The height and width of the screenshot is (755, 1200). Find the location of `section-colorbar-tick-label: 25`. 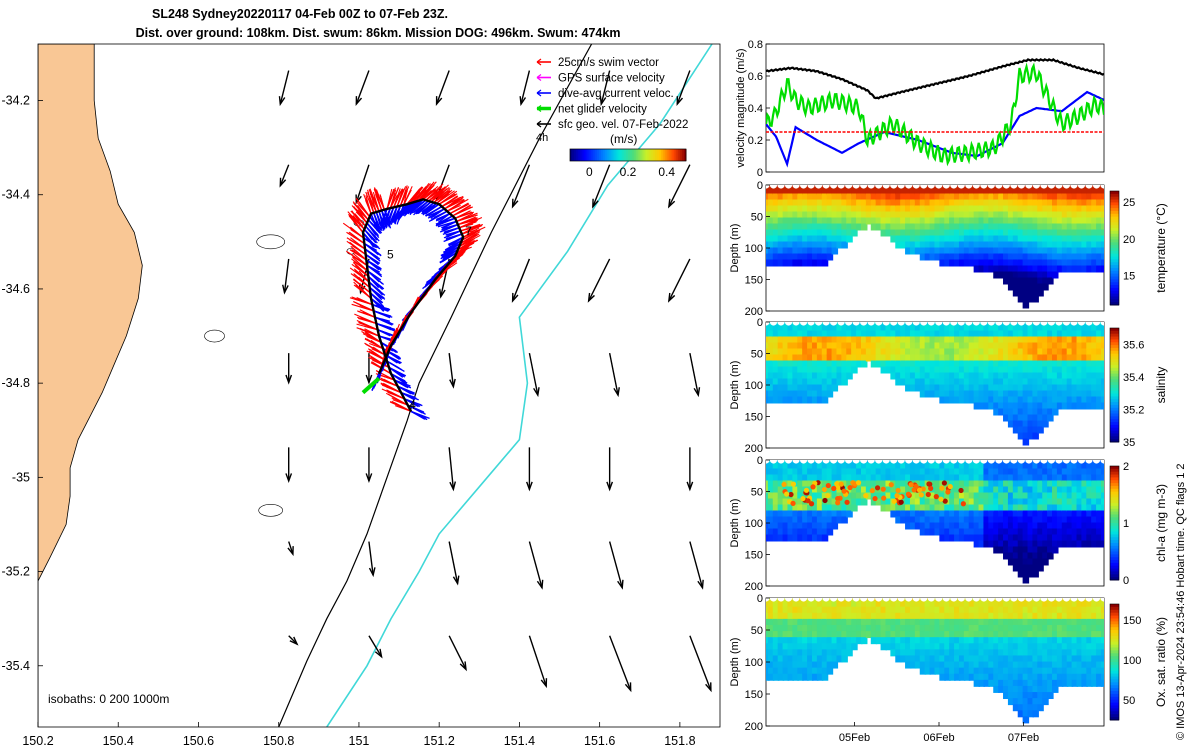

section-colorbar-tick-label: 25 is located at coordinates (1129, 203).